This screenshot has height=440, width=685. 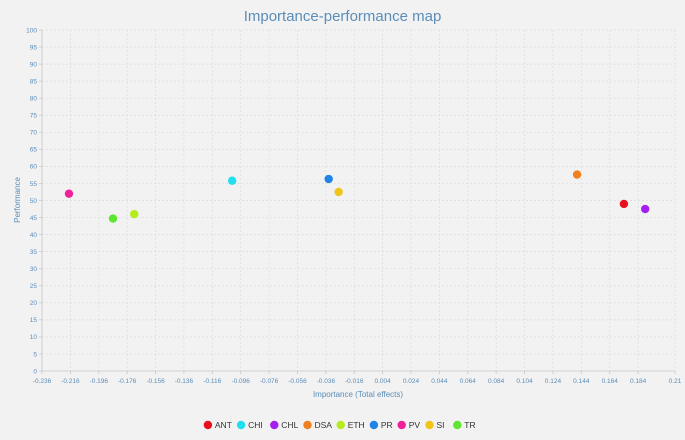 What do you see at coordinates (358, 394) in the screenshot?
I see `x-axis-title: Importance (Total effects)` at bounding box center [358, 394].